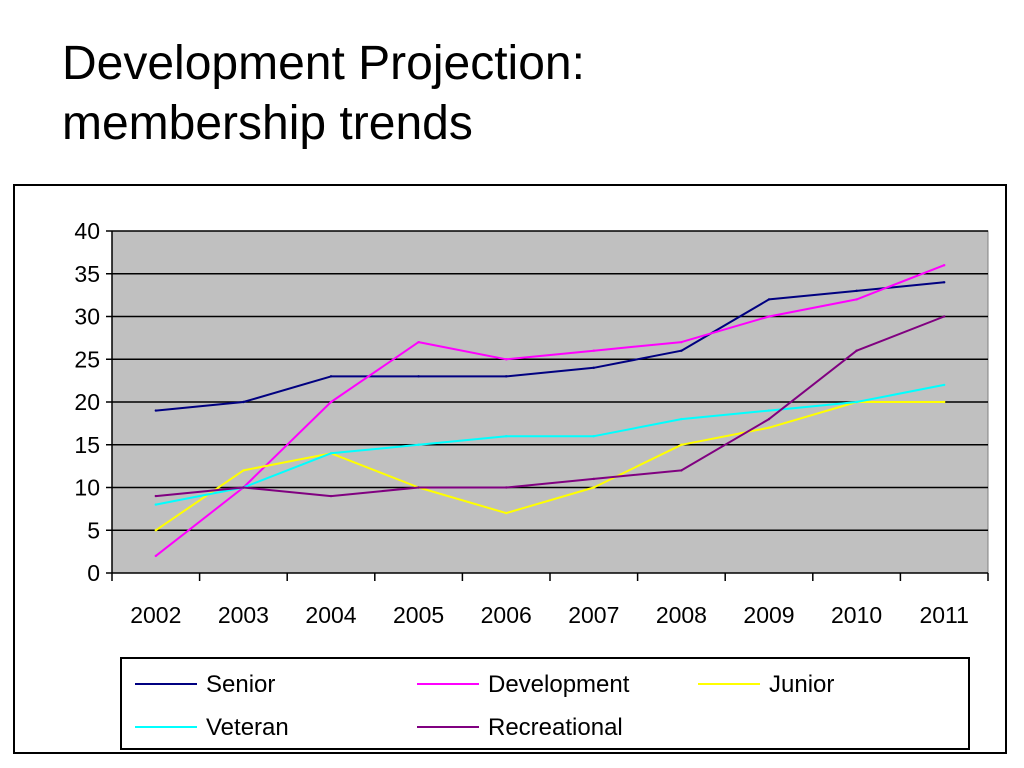  What do you see at coordinates (856, 615) in the screenshot?
I see `x-tick-label: 2010` at bounding box center [856, 615].